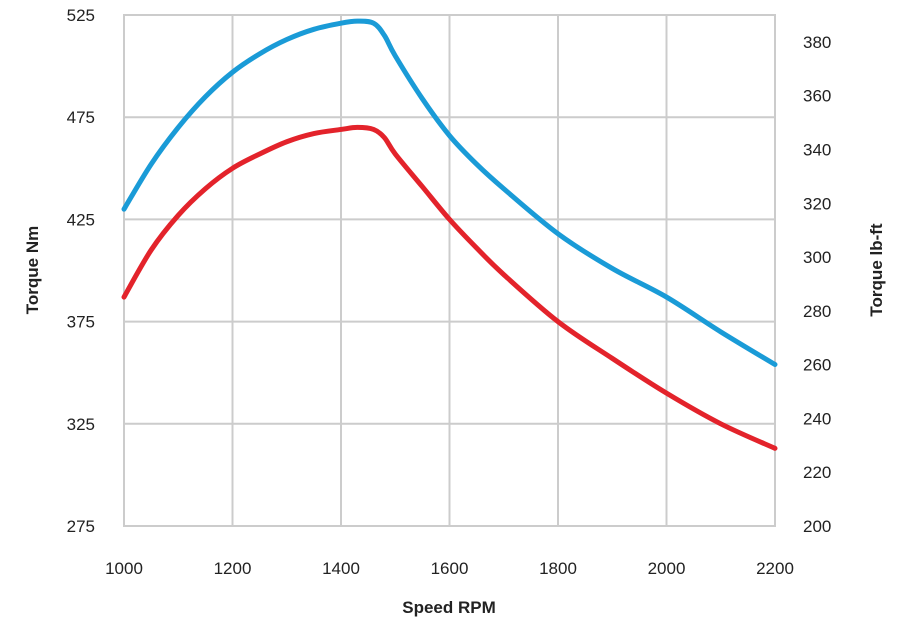 The height and width of the screenshot is (623, 897). What do you see at coordinates (817, 311) in the screenshot?
I see `y2-tick-label: 280` at bounding box center [817, 311].